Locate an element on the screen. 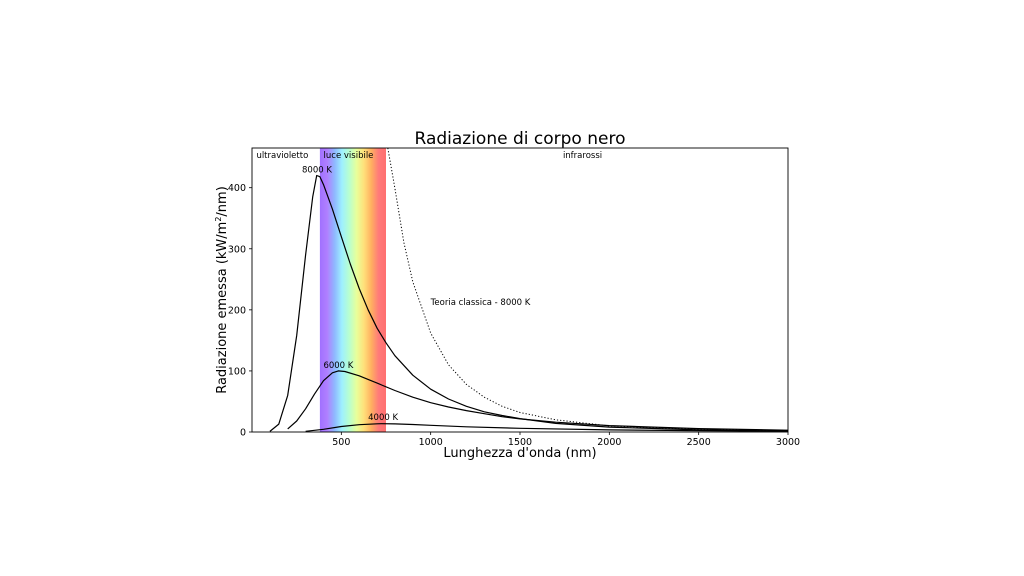  y-tick-label: 200 is located at coordinates (237, 310).